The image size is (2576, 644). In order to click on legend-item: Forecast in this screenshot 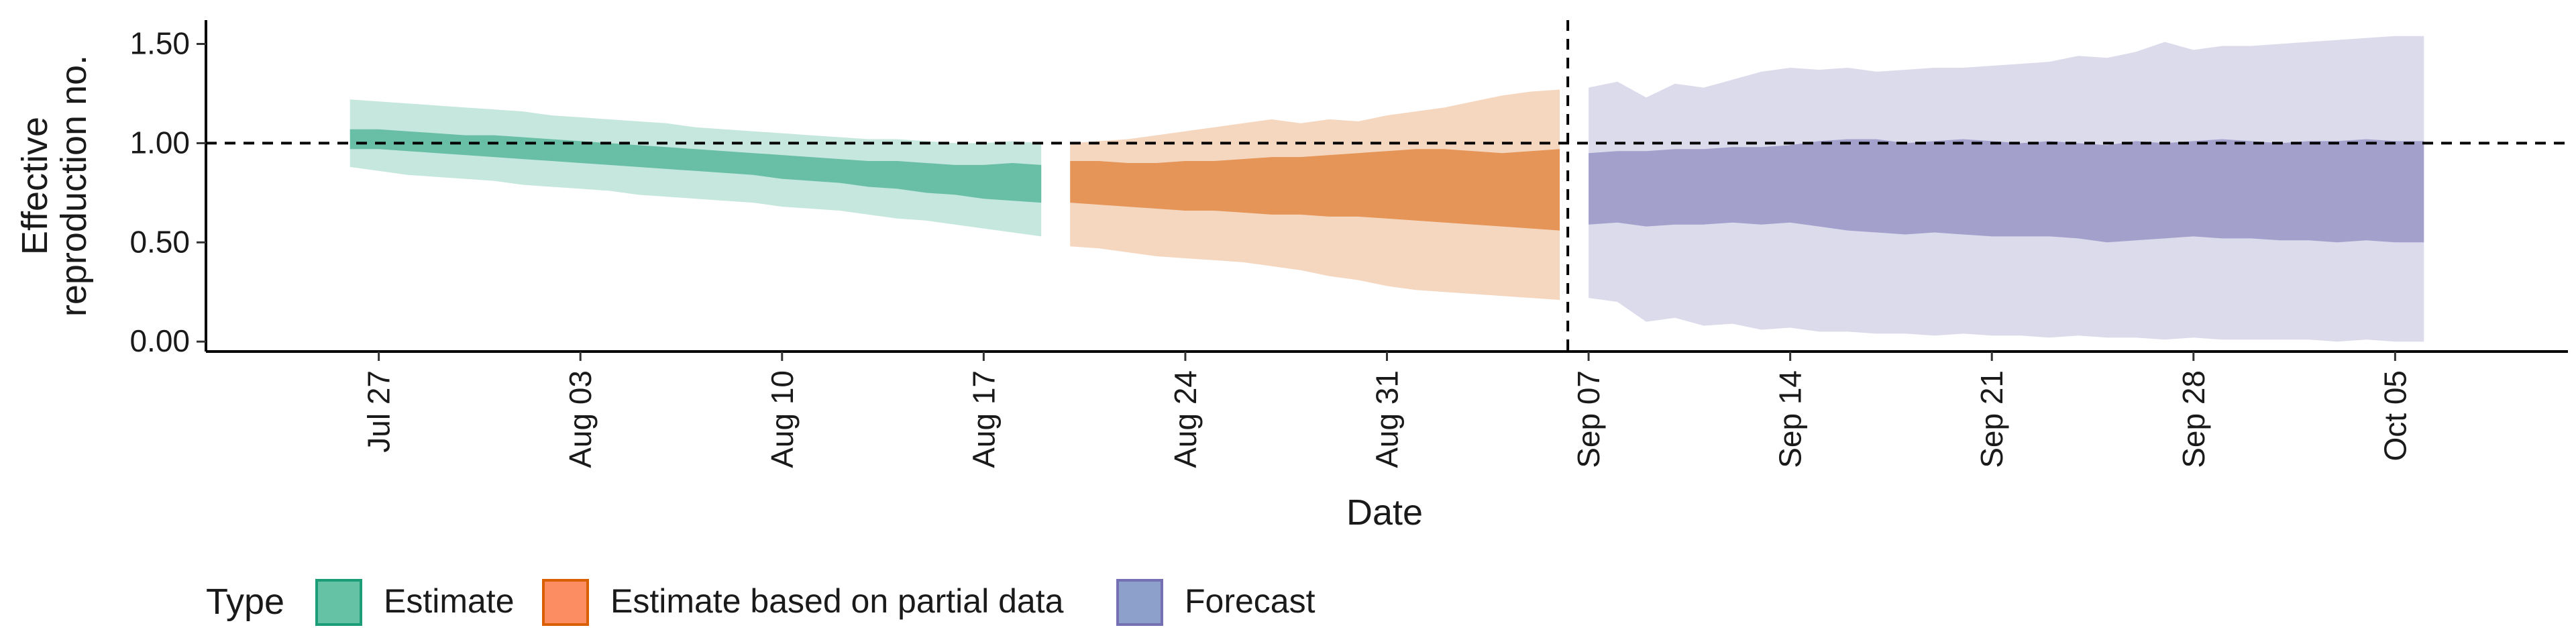, I will do `click(1216, 602)`.